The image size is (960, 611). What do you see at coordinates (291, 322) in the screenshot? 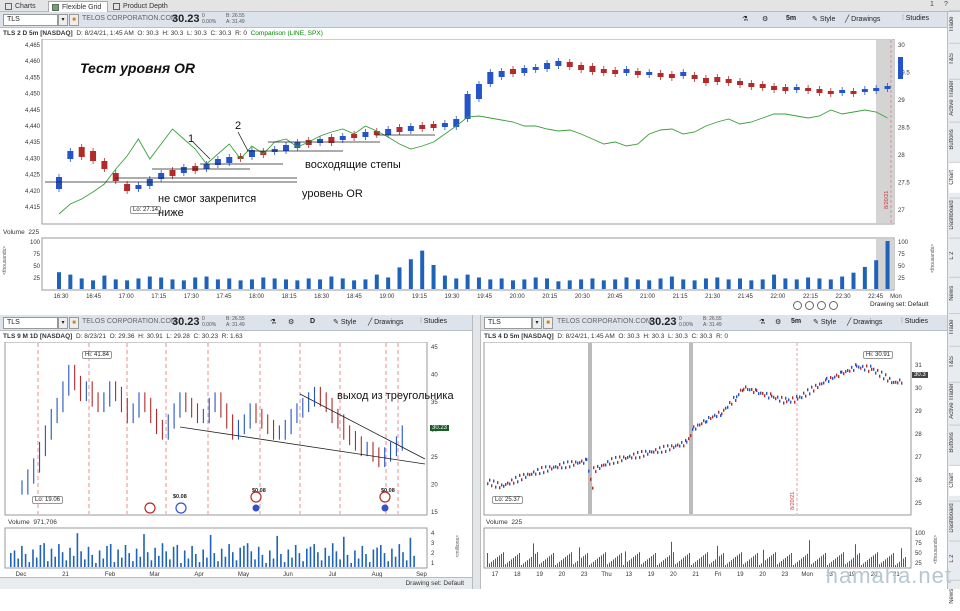
I see `bl-gear-icon: ⚙` at bounding box center [291, 322].